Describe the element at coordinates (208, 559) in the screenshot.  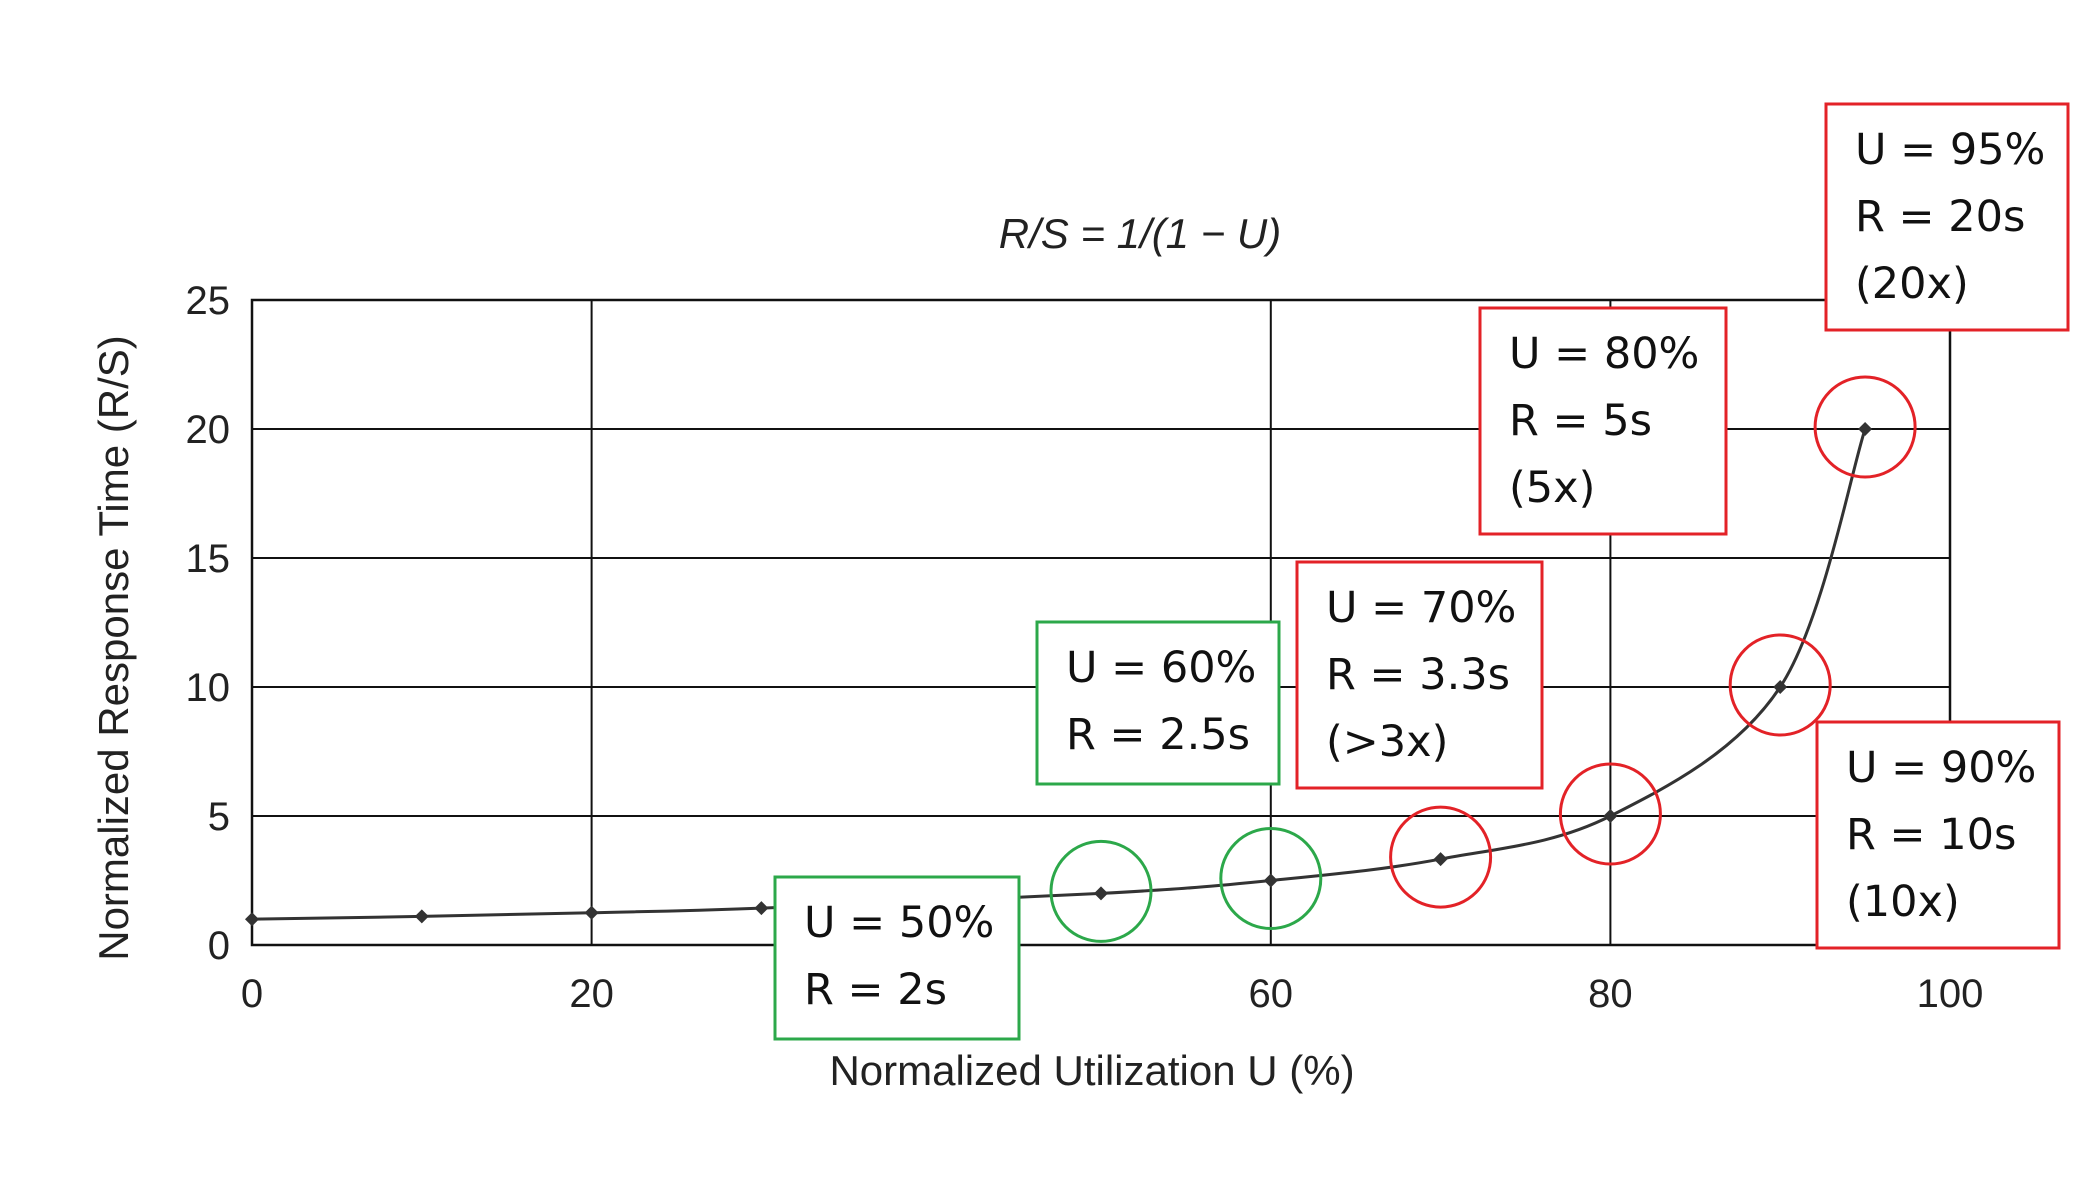
I see `y-tick-label: 15` at that location.